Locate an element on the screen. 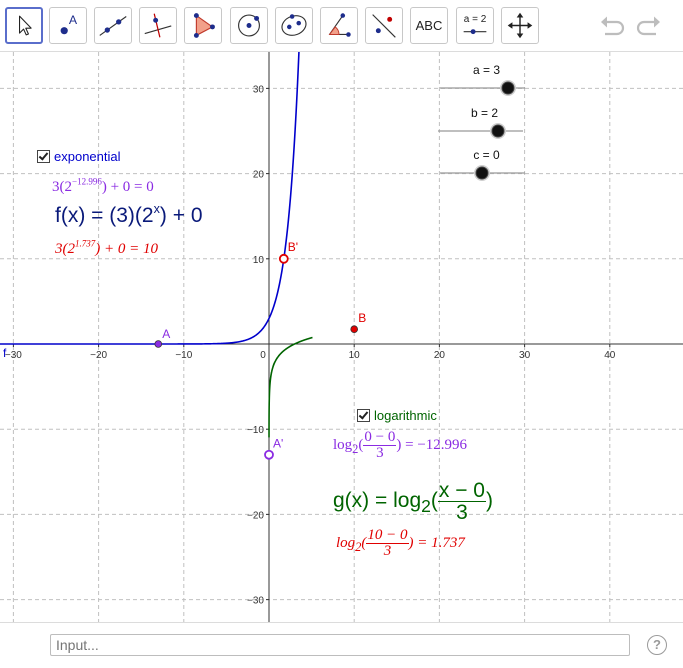 This screenshot has height=668, width=683. exponential-checkbox-box is located at coordinates (43, 156).